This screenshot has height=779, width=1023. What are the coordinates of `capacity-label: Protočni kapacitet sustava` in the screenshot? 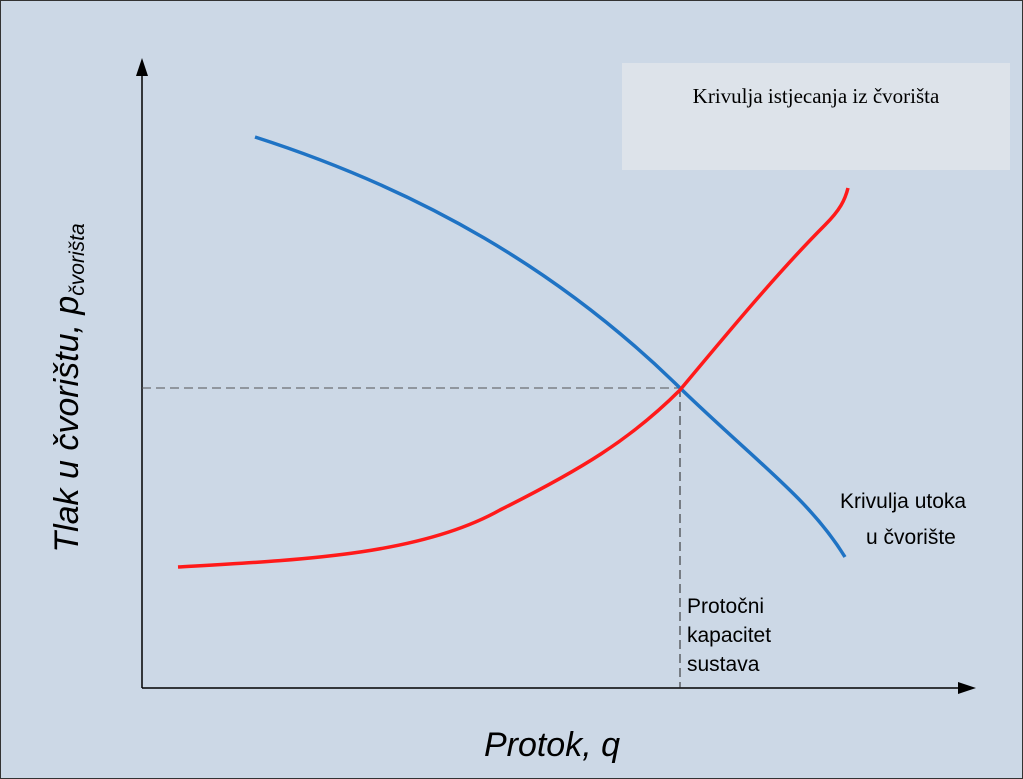 It's located at (732, 635).